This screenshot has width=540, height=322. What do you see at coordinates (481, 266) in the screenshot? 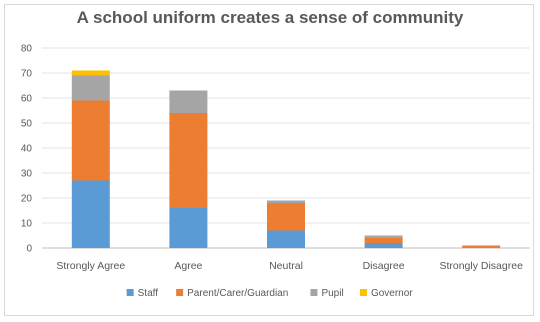
I see `x-category-label: Strongly Disagree` at bounding box center [481, 266].